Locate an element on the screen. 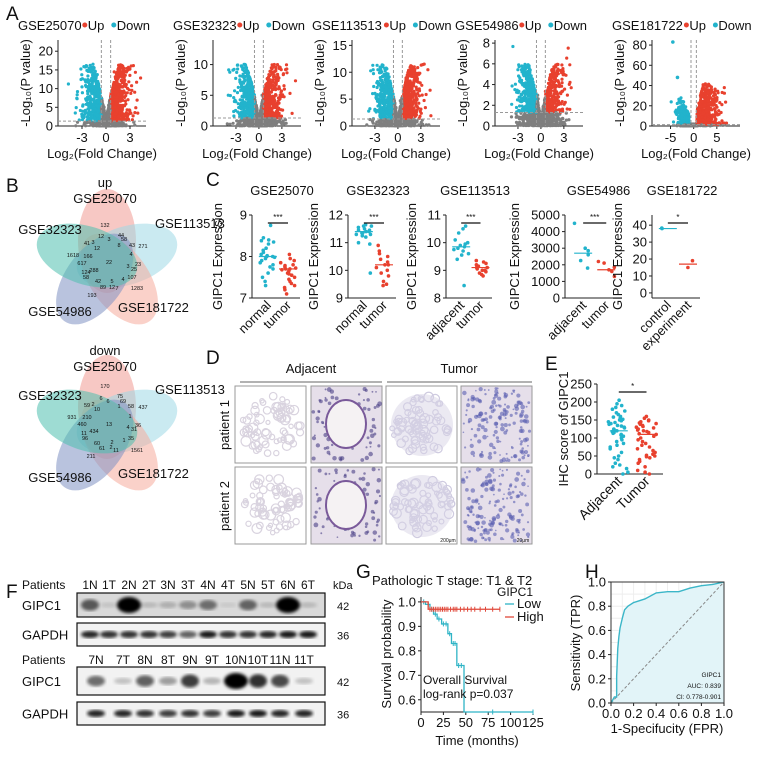 The width and height of the screenshot is (770, 758). volcano-title: GSE32323 is located at coordinates (205, 25).